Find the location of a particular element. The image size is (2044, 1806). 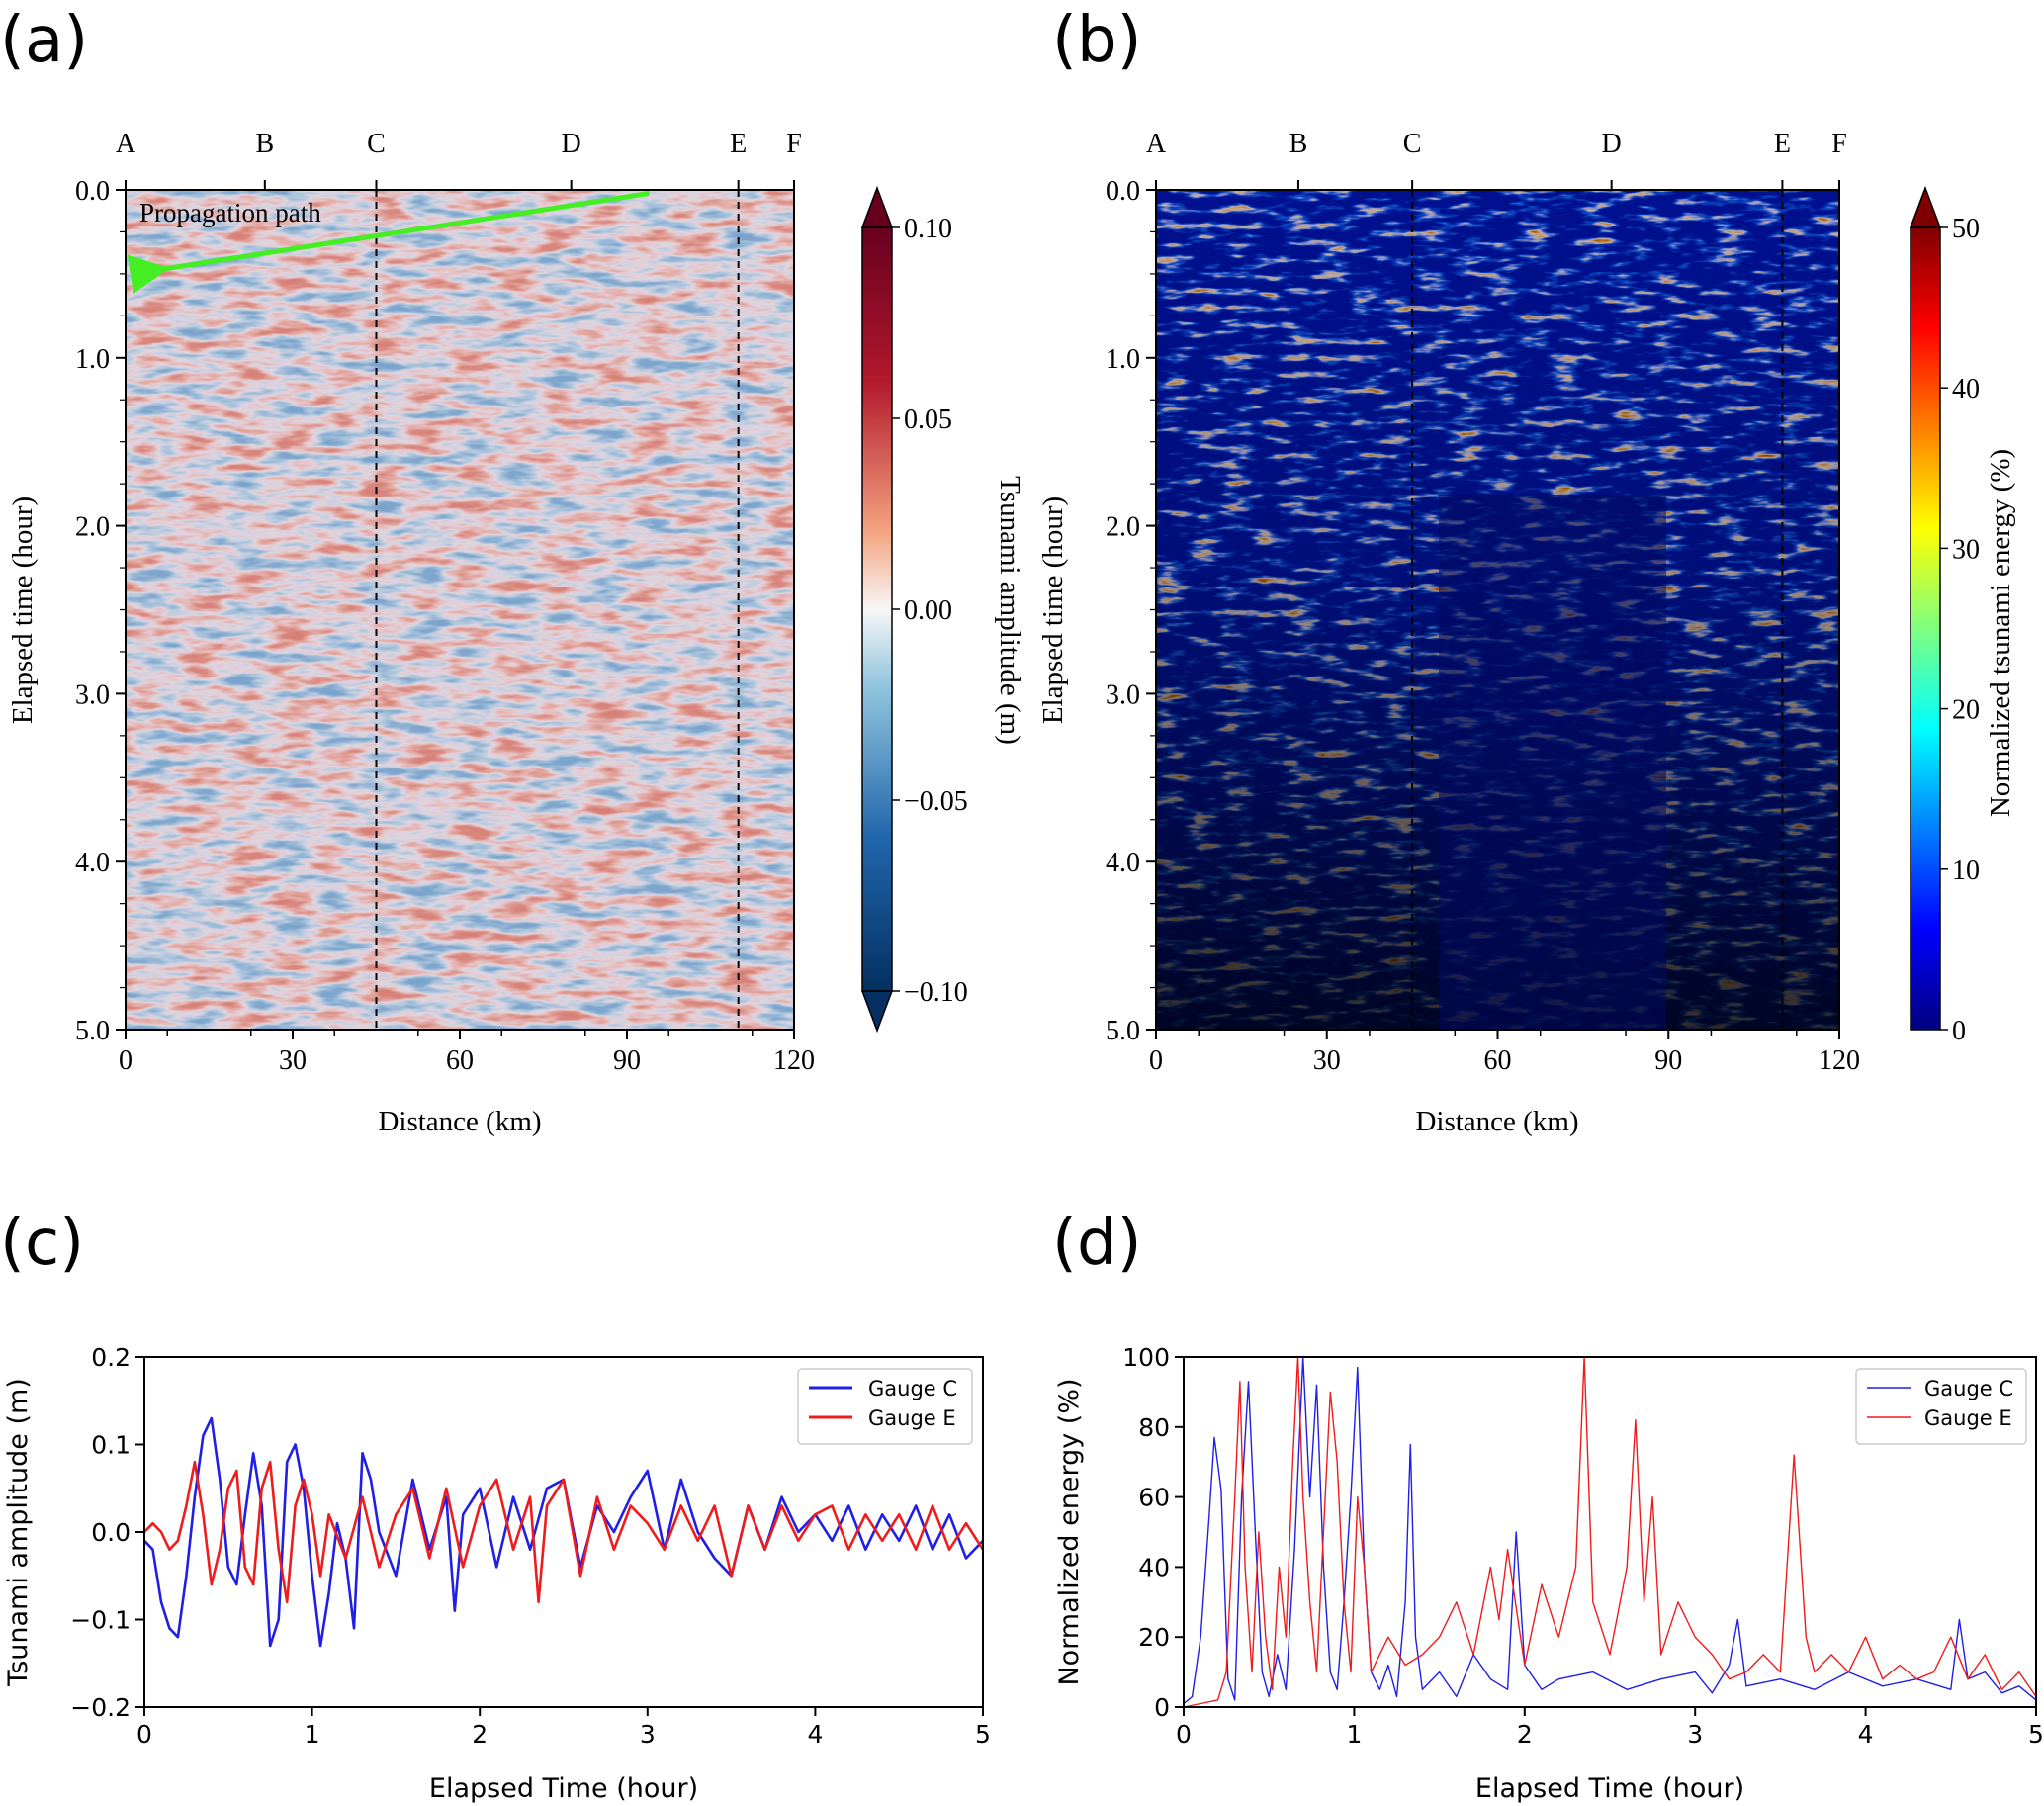

y-tick-label: 20 is located at coordinates (1154, 1637).